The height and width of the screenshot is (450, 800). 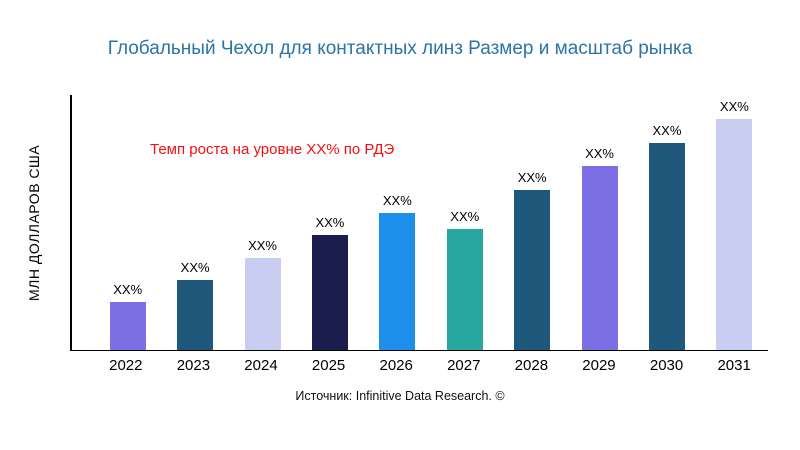 I want to click on bar-2025, so click(x=329, y=292).